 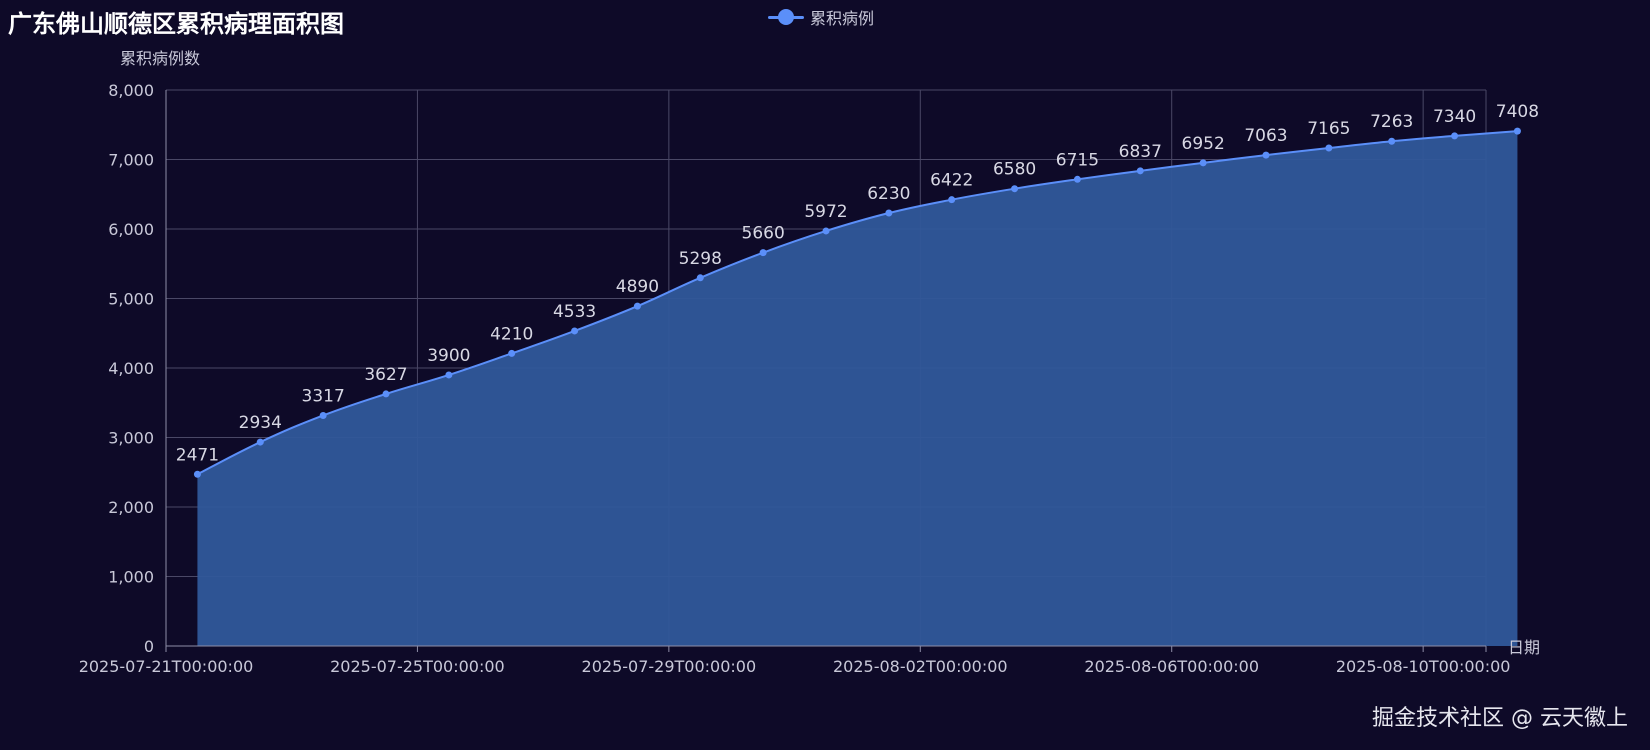 What do you see at coordinates (1423, 666) in the screenshot?
I see `x-tick-label: 2025-08-10T00:00:00` at bounding box center [1423, 666].